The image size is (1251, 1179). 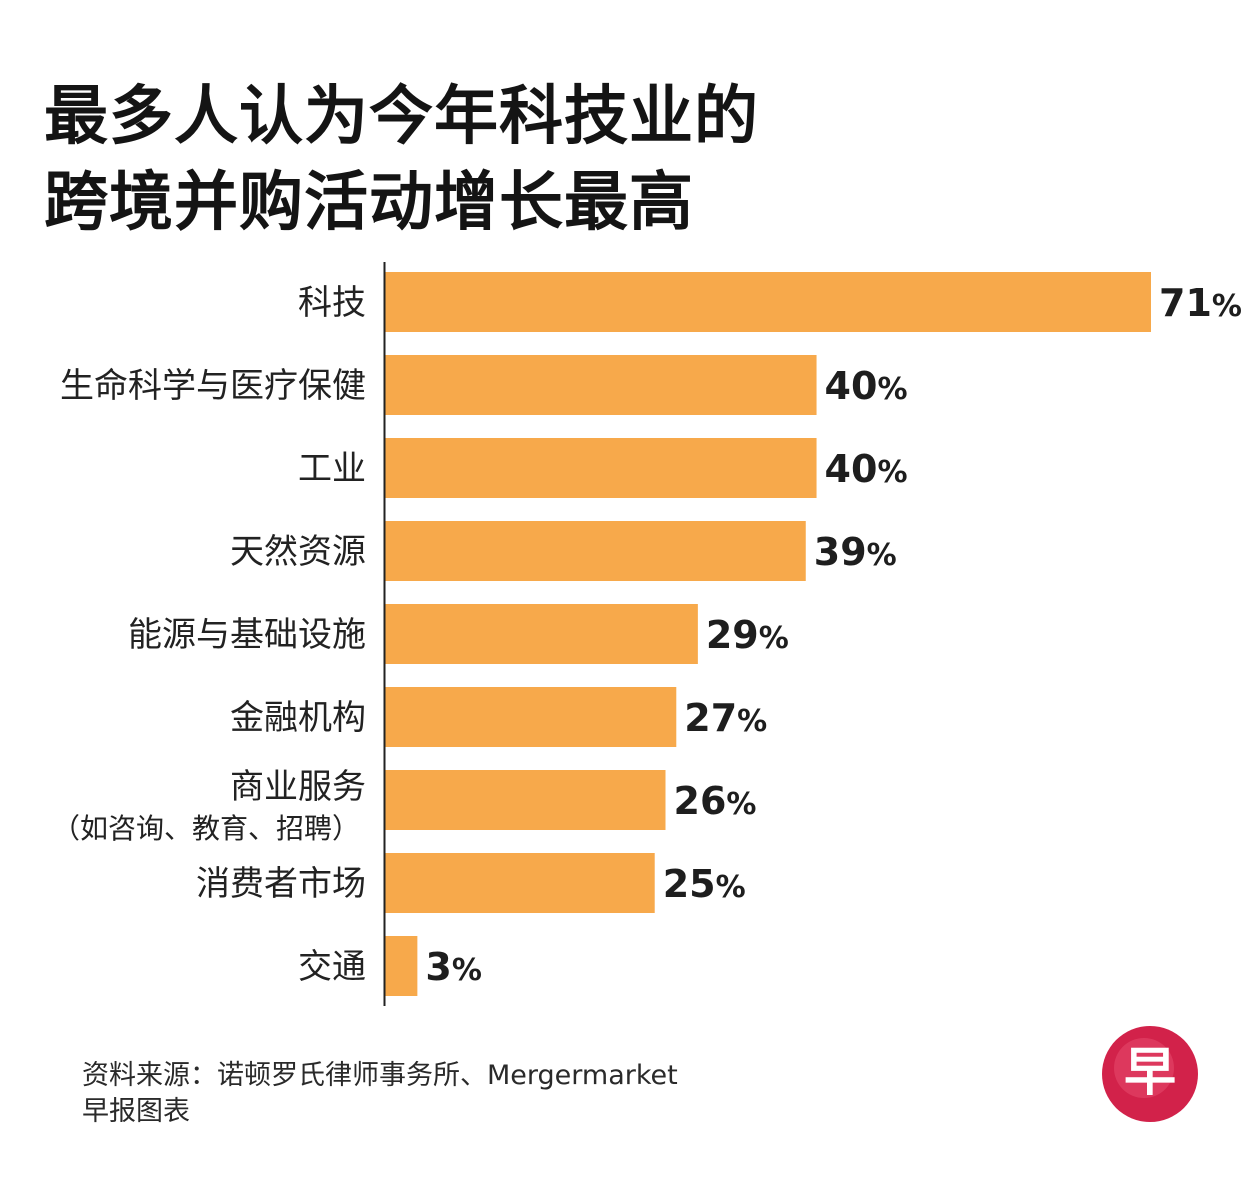 What do you see at coordinates (380, 1094) in the screenshot?
I see `source-note: 资料来源：诺顿罗氏律师事务所、Mergermarket 早报图表` at bounding box center [380, 1094].